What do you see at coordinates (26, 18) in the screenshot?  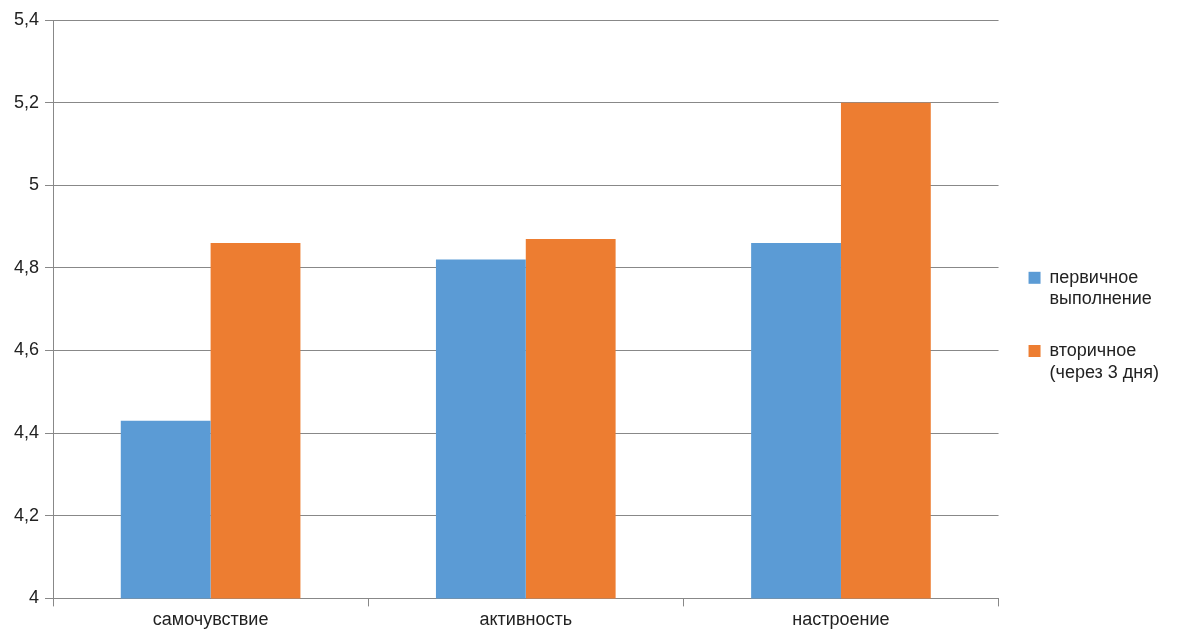 I see `y-tick-label: 5,4` at bounding box center [26, 18].